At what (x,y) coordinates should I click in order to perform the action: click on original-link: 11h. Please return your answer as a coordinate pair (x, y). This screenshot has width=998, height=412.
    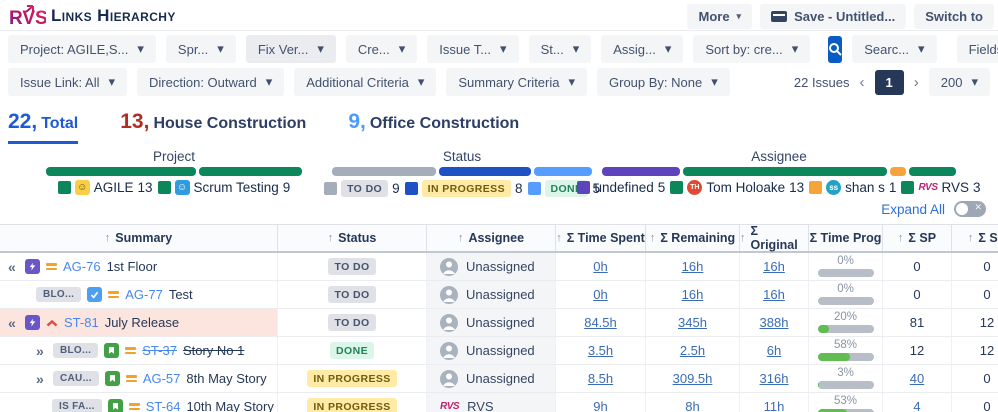
    Looking at the image, I should click on (774, 405).